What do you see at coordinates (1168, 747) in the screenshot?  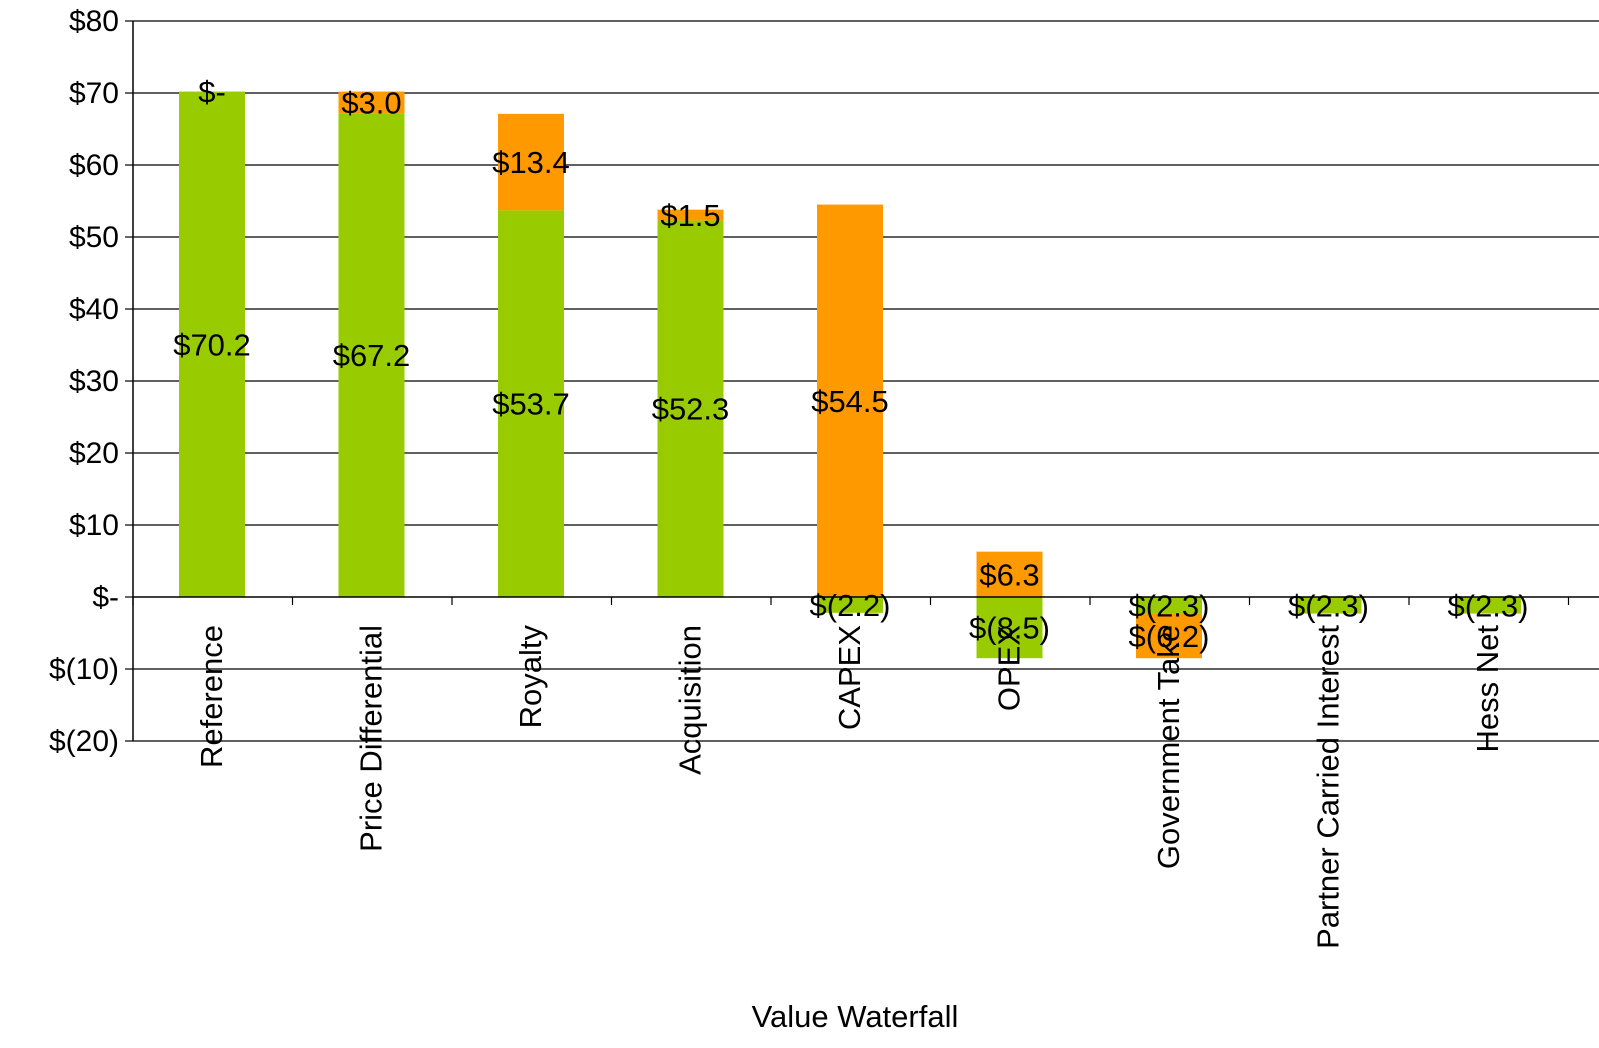 I see `category-label: Government Take` at bounding box center [1168, 747].